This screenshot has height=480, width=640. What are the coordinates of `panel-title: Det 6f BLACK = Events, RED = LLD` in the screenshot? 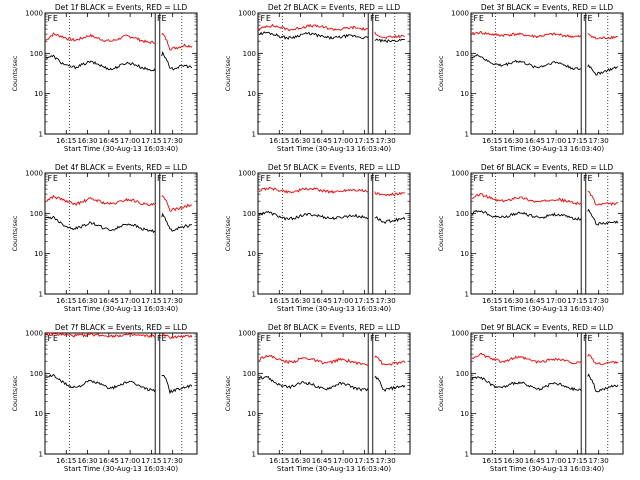 It's located at (547, 167).